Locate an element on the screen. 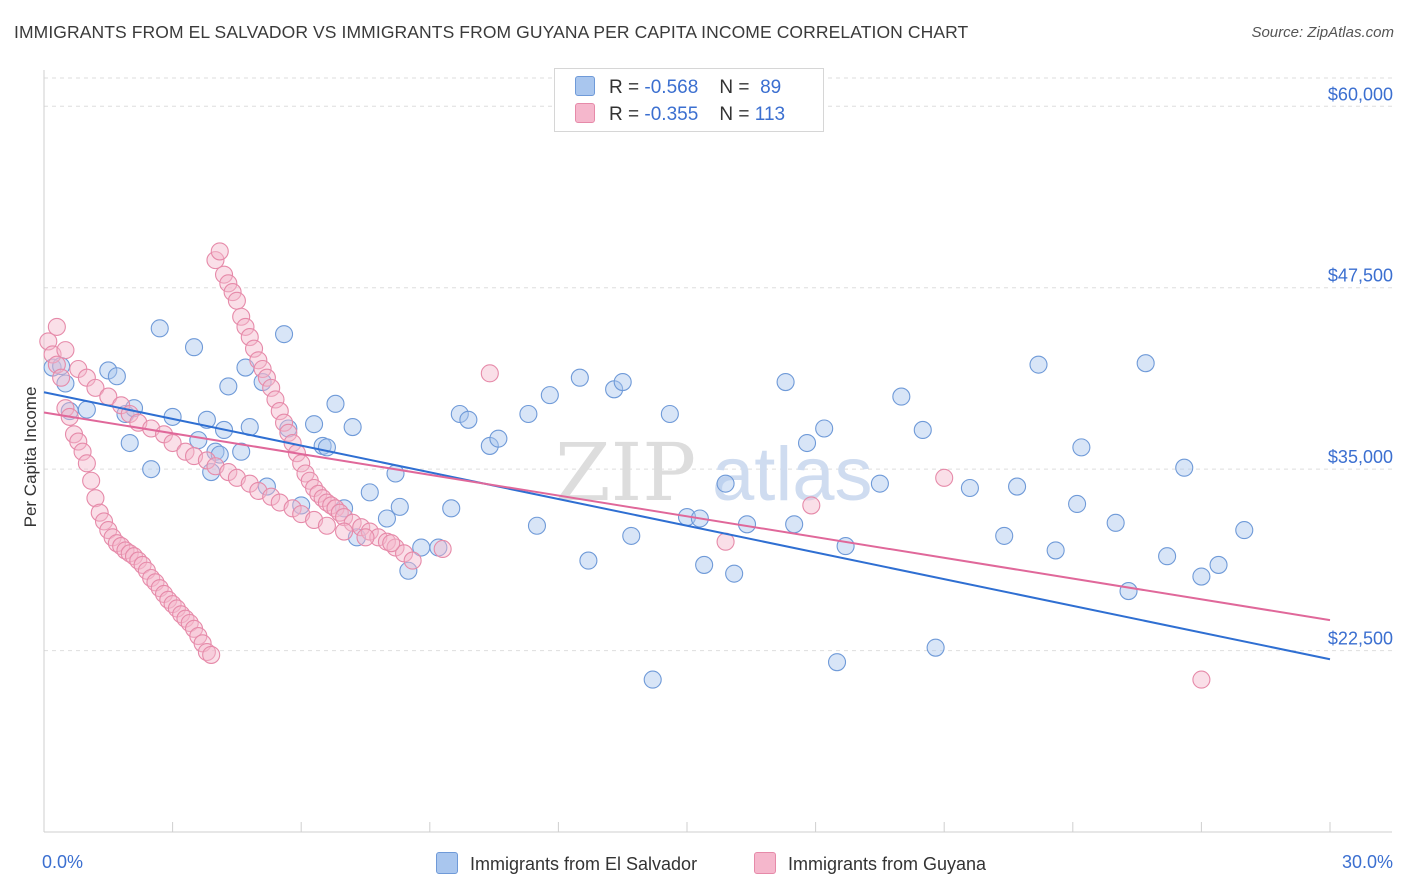 The image size is (1406, 892). el-salvador-n-value: 89 is located at coordinates (771, 87).